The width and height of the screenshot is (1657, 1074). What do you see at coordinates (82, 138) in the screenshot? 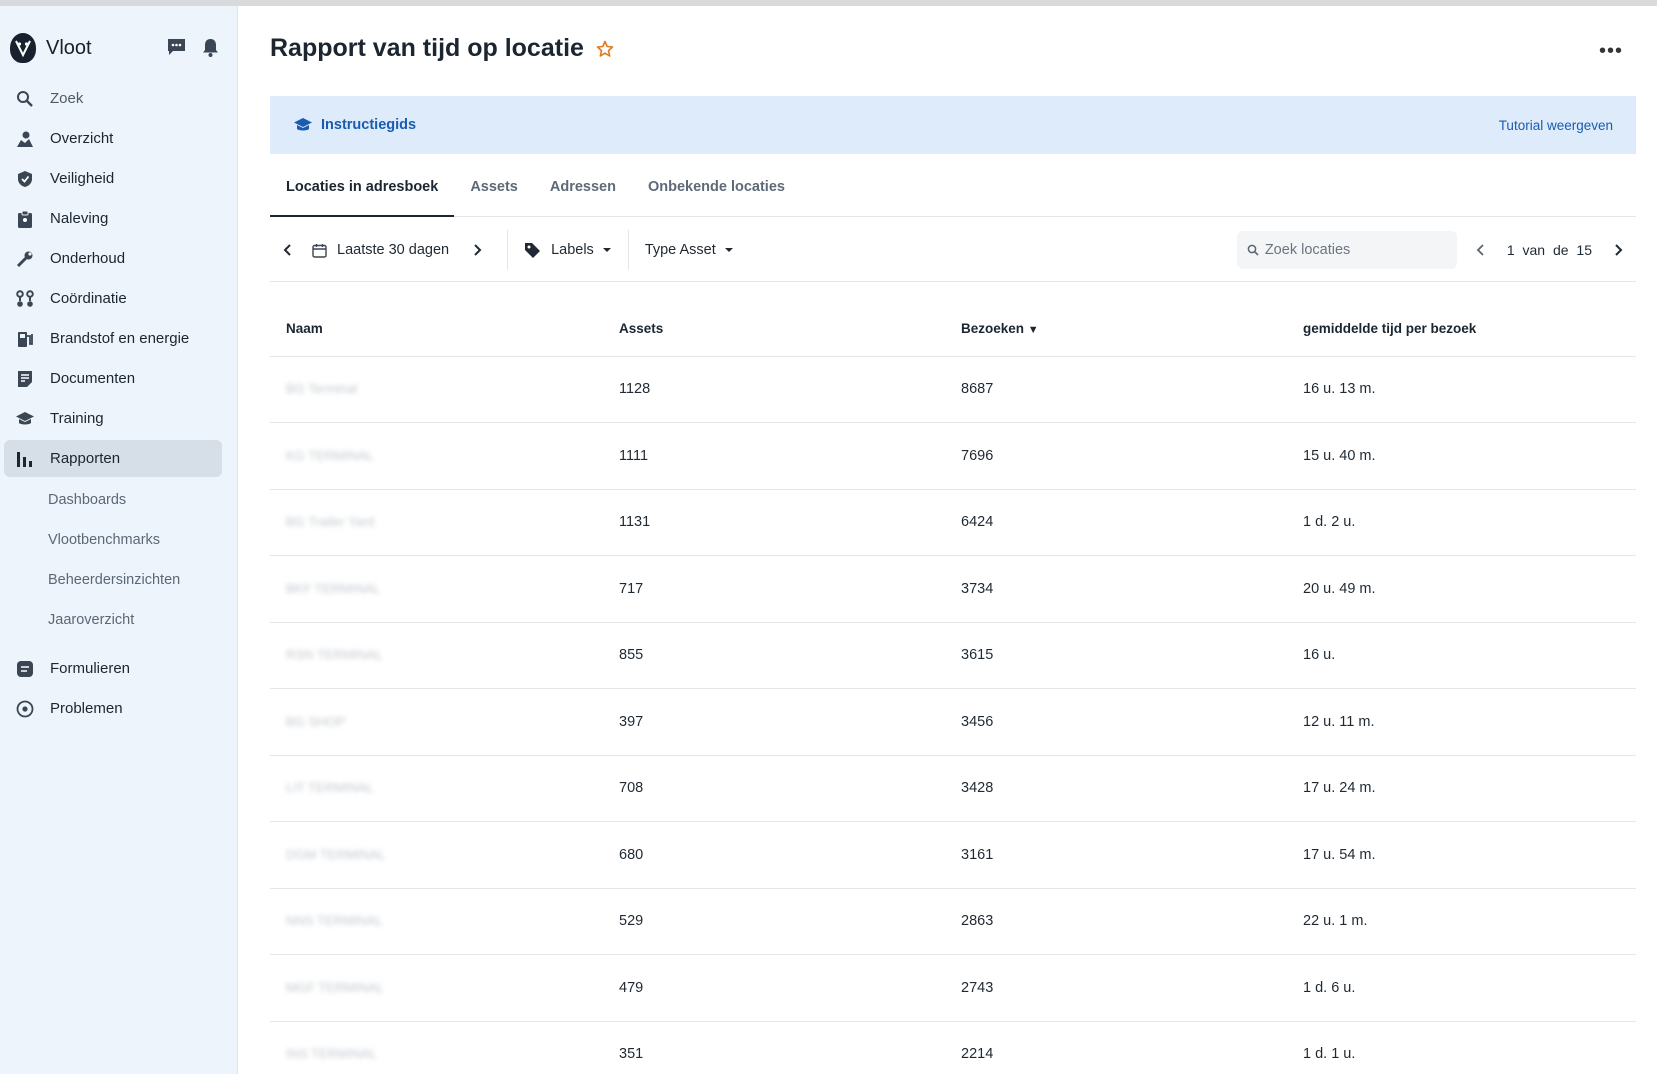
I see `sidebar-item-label: Overzicht` at bounding box center [82, 138].